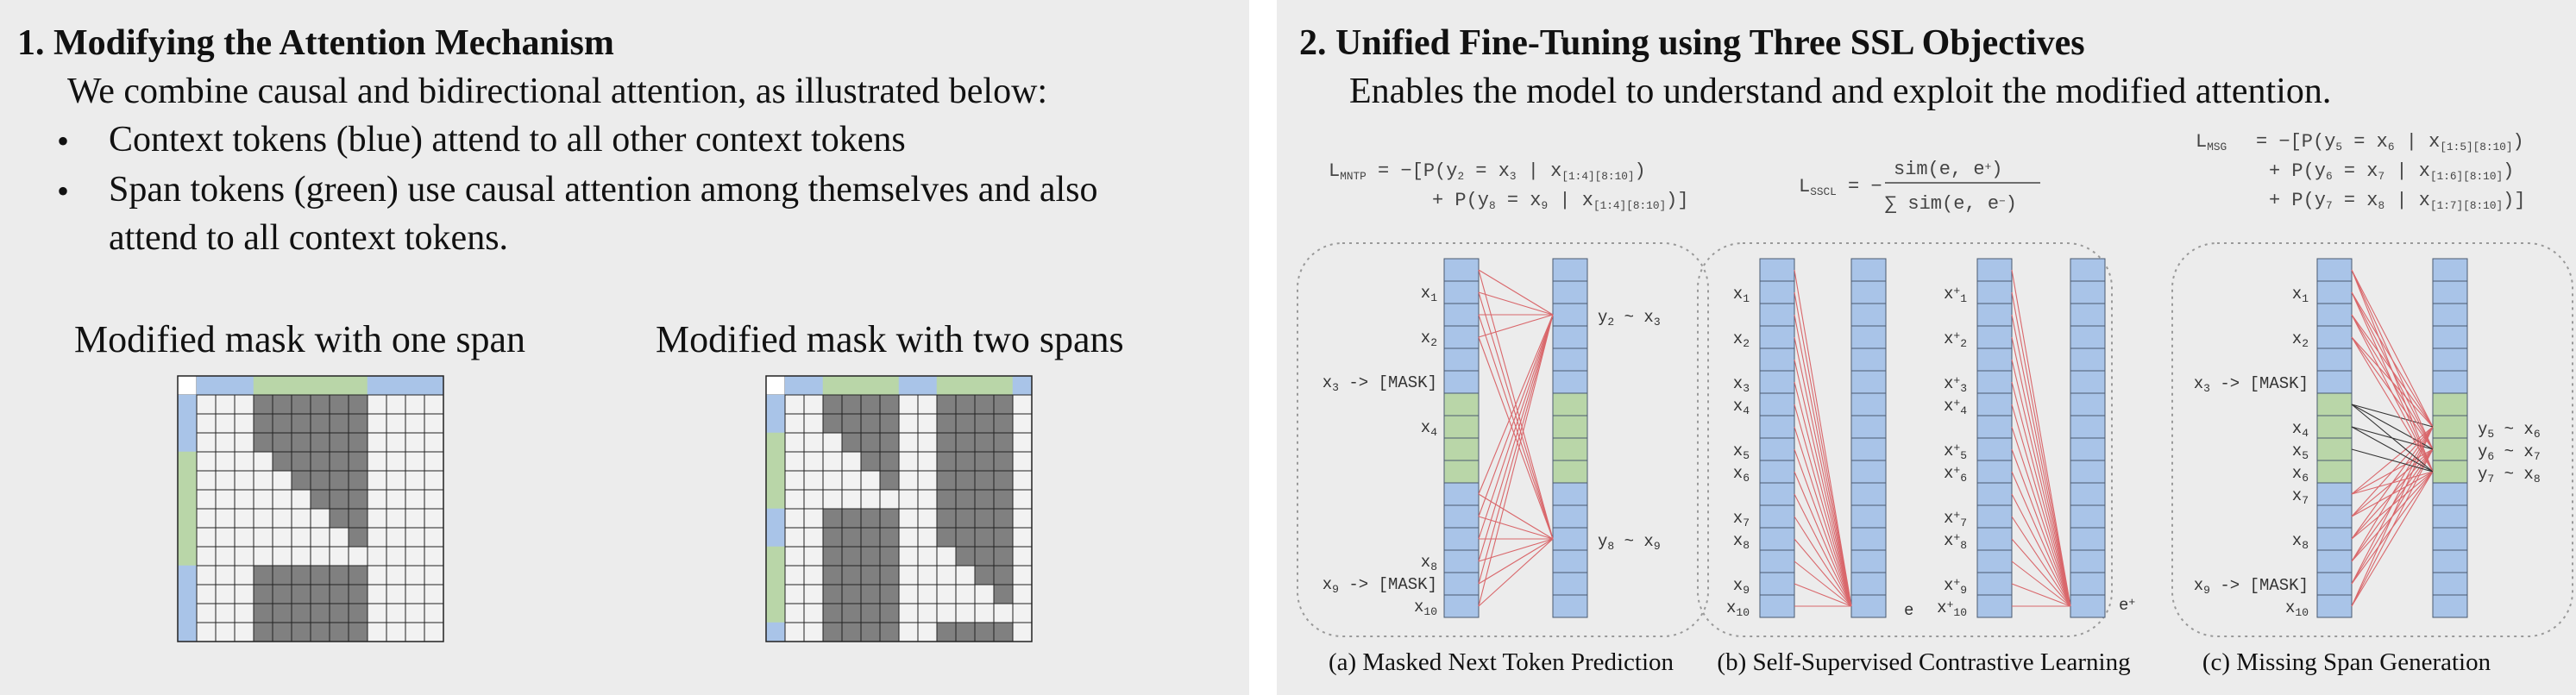 The width and height of the screenshot is (2576, 695). What do you see at coordinates (1988, 166) in the screenshot?
I see `formula-part: +` at bounding box center [1988, 166].